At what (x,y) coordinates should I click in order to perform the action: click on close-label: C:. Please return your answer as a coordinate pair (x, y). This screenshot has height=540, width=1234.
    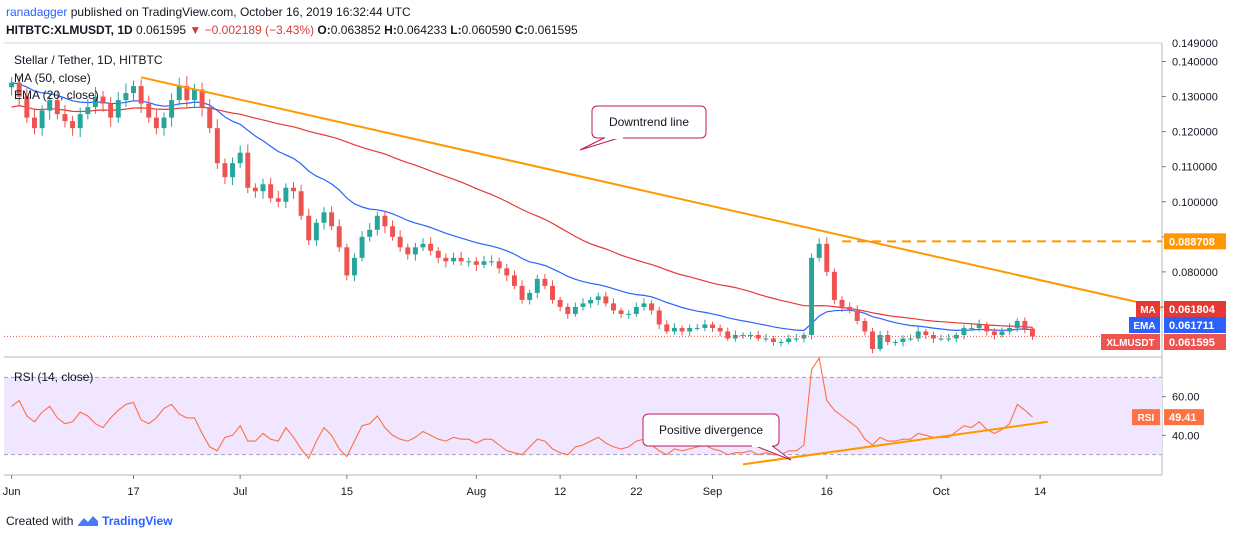
    Looking at the image, I should click on (521, 30).